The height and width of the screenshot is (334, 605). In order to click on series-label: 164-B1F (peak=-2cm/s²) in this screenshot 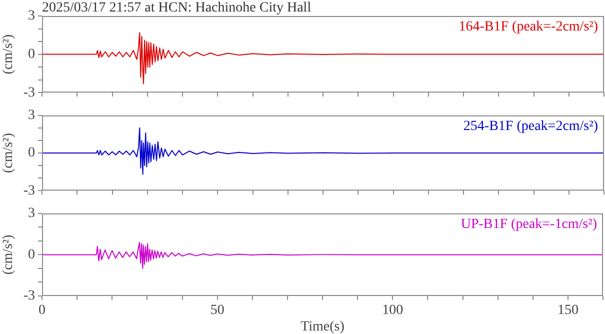, I will do `click(528, 27)`.